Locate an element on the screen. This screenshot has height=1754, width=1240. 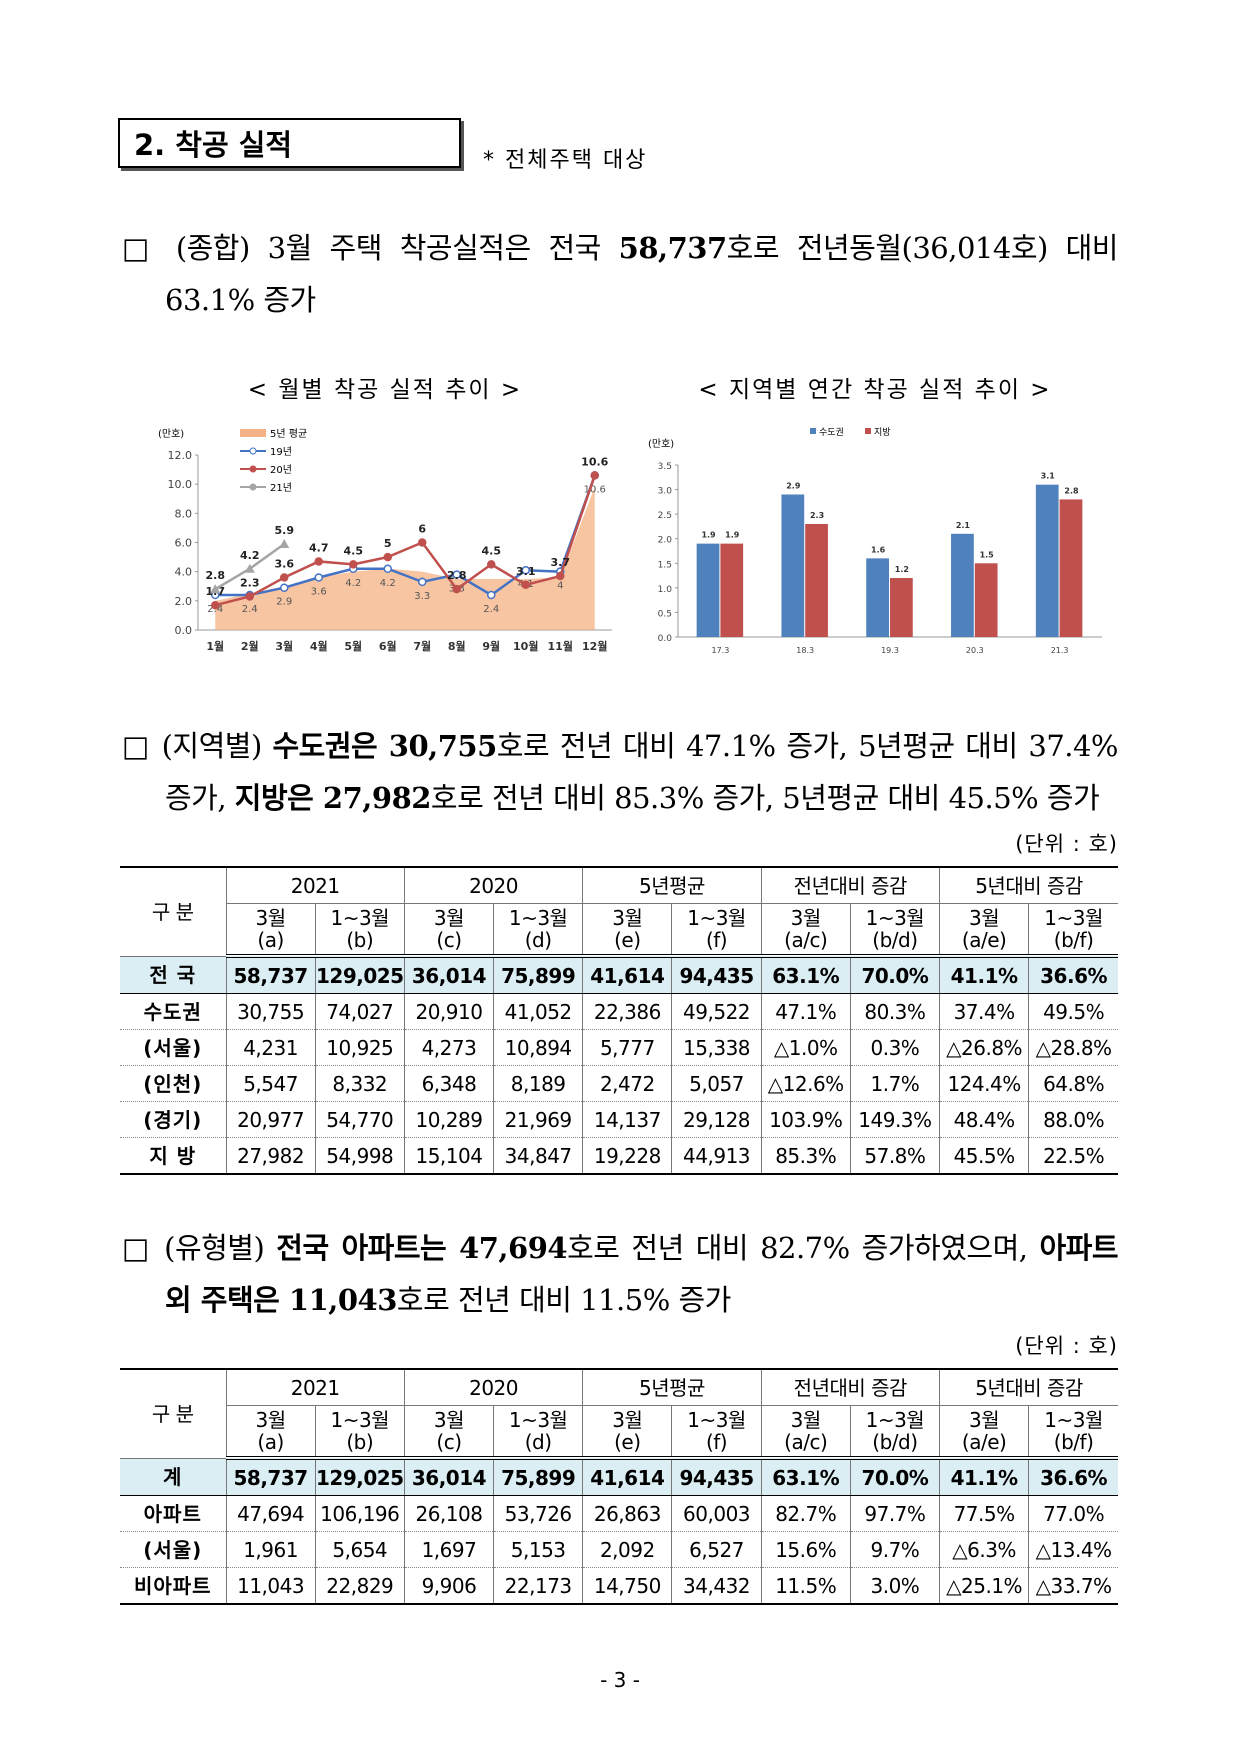
table-cell: 74,027 is located at coordinates (359, 1011).